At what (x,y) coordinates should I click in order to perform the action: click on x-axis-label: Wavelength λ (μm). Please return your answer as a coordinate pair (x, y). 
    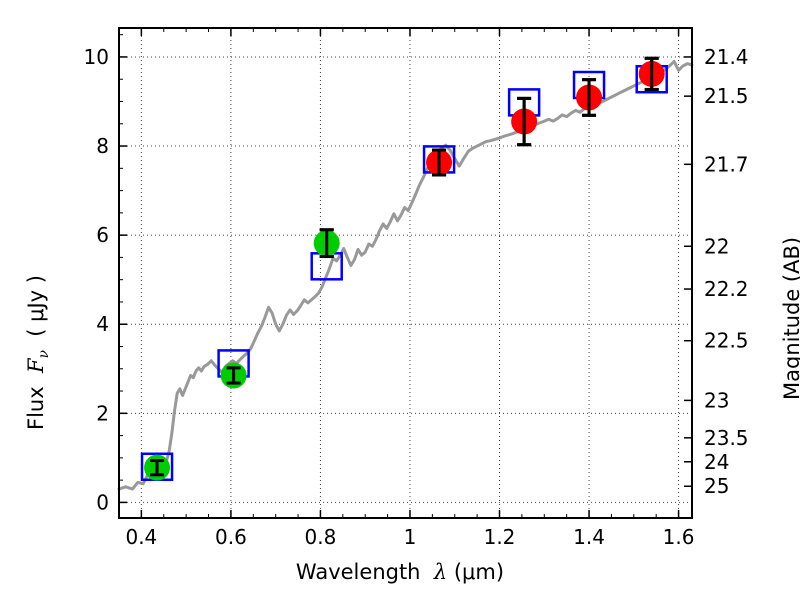
    Looking at the image, I should click on (400, 572).